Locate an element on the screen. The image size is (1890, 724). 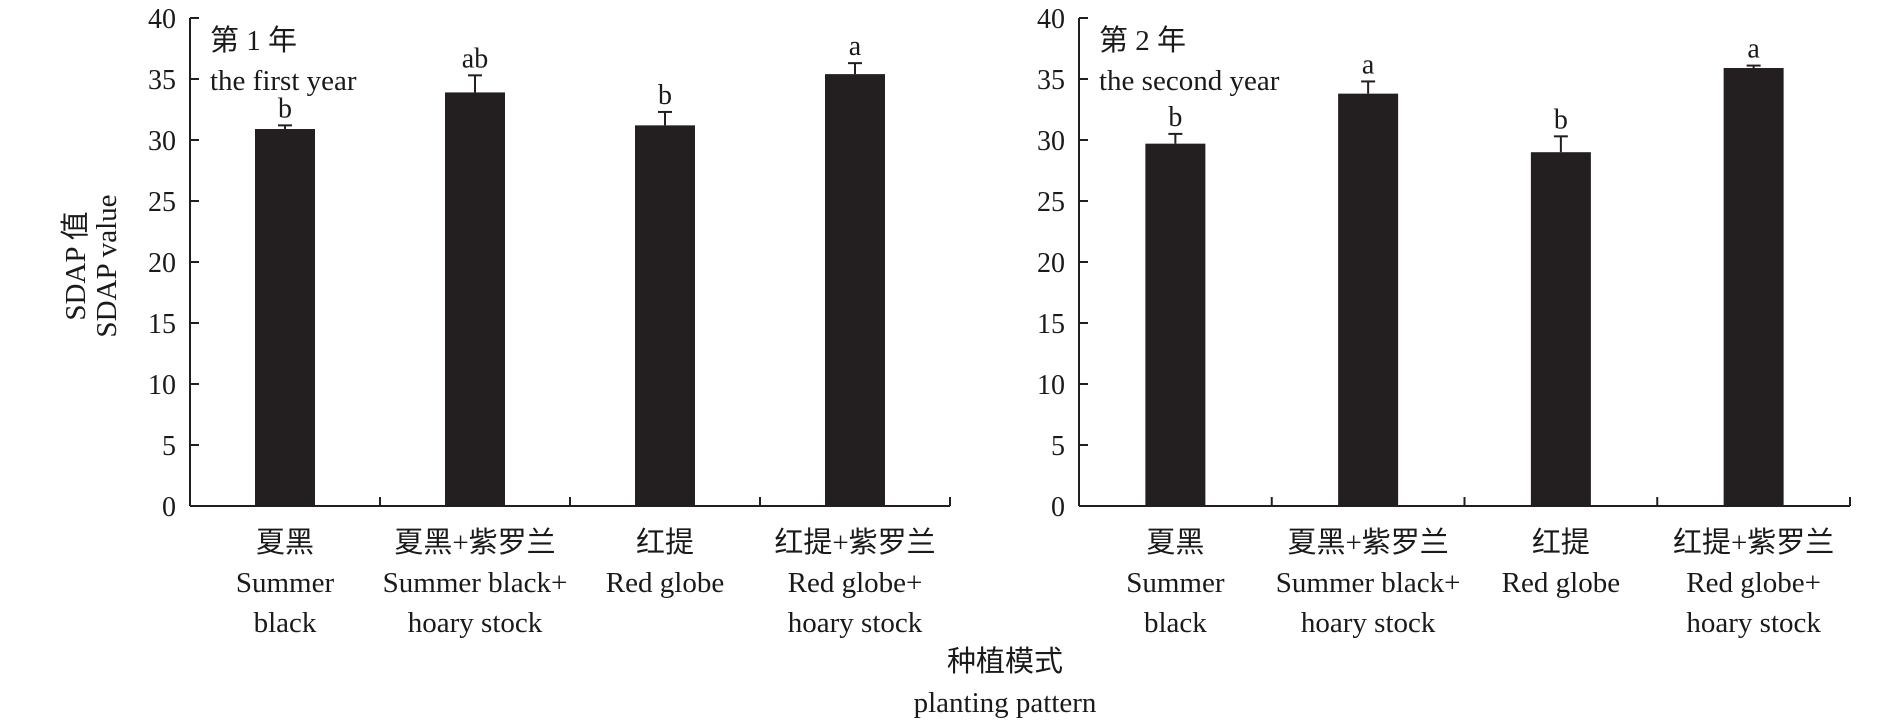
panel-title-en: the first year is located at coordinates (283, 81).